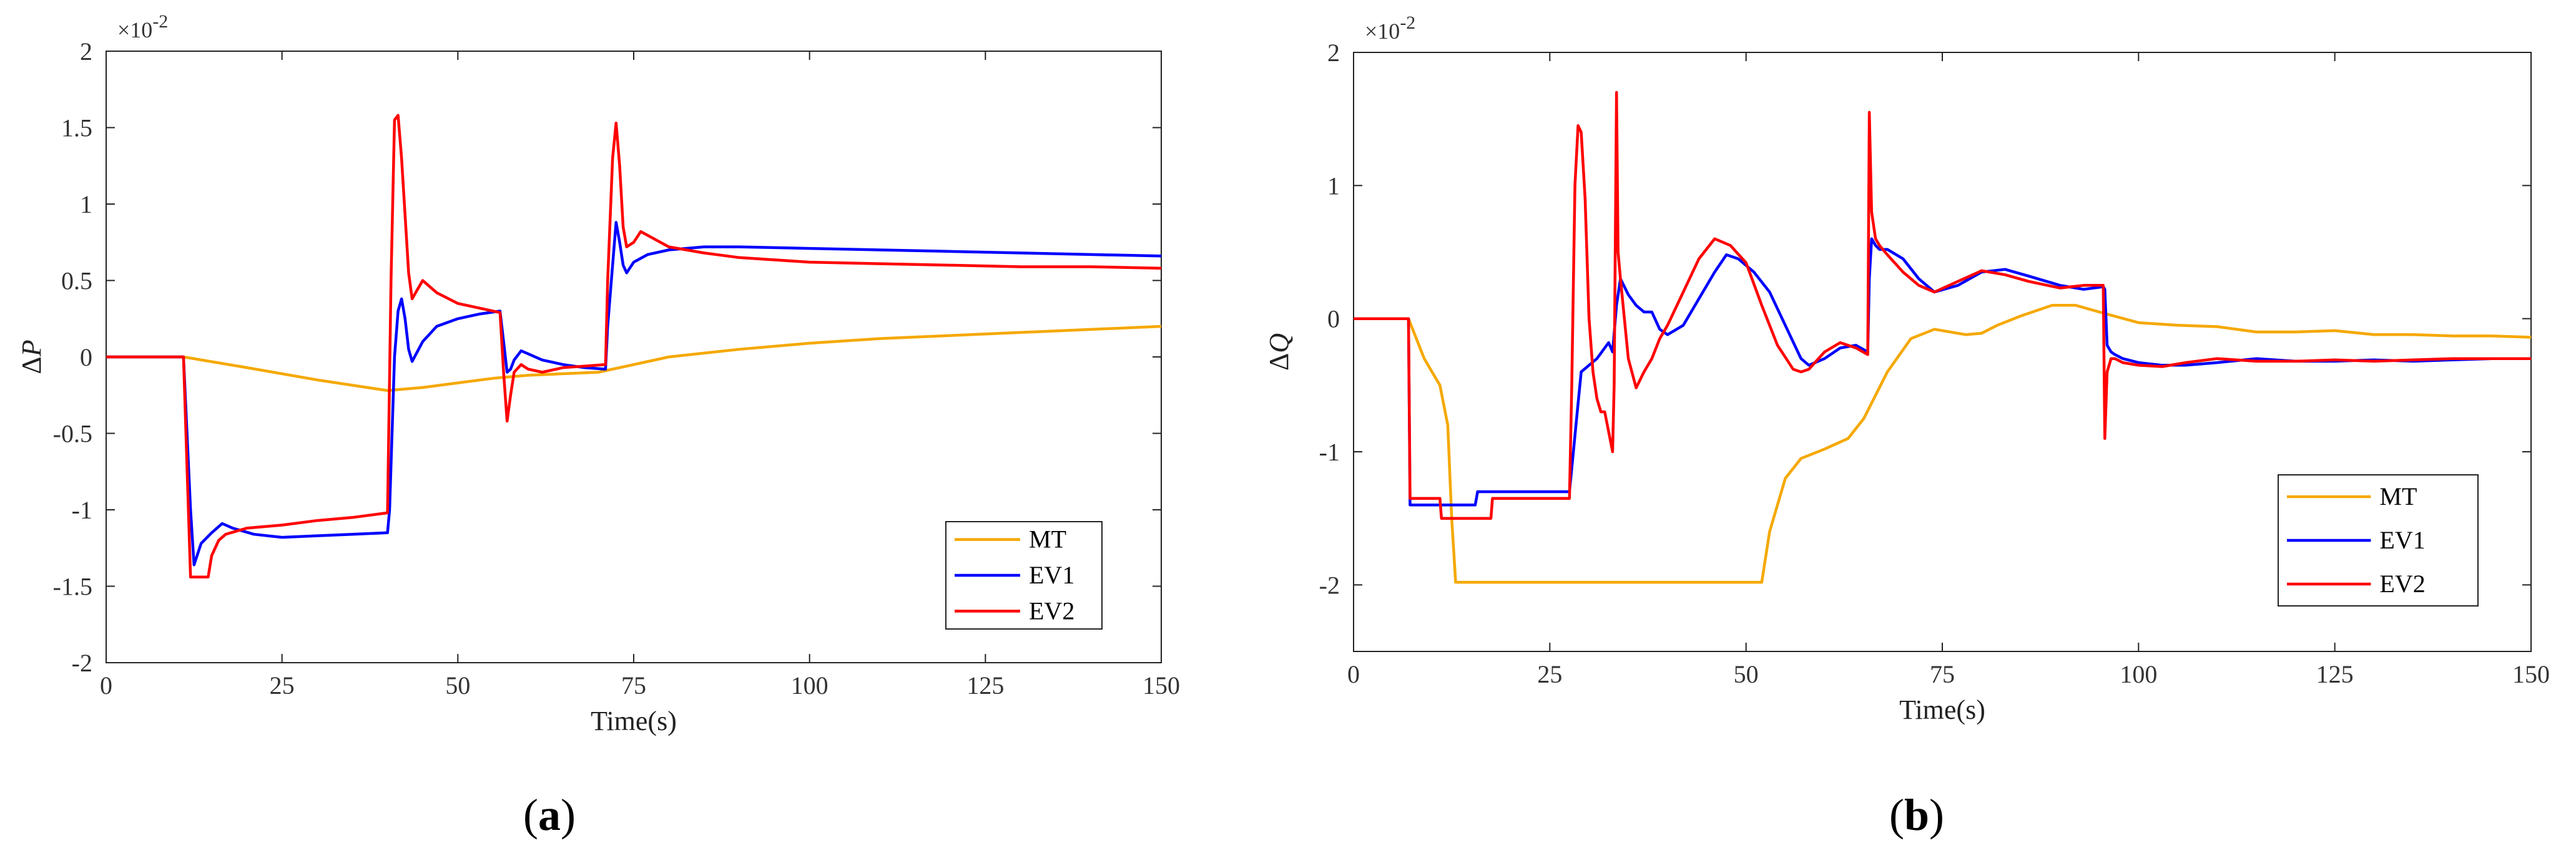 Image resolution: width=2576 pixels, height=853 pixels. What do you see at coordinates (72, 434) in the screenshot?
I see `y-tick-label: -0.5` at bounding box center [72, 434].